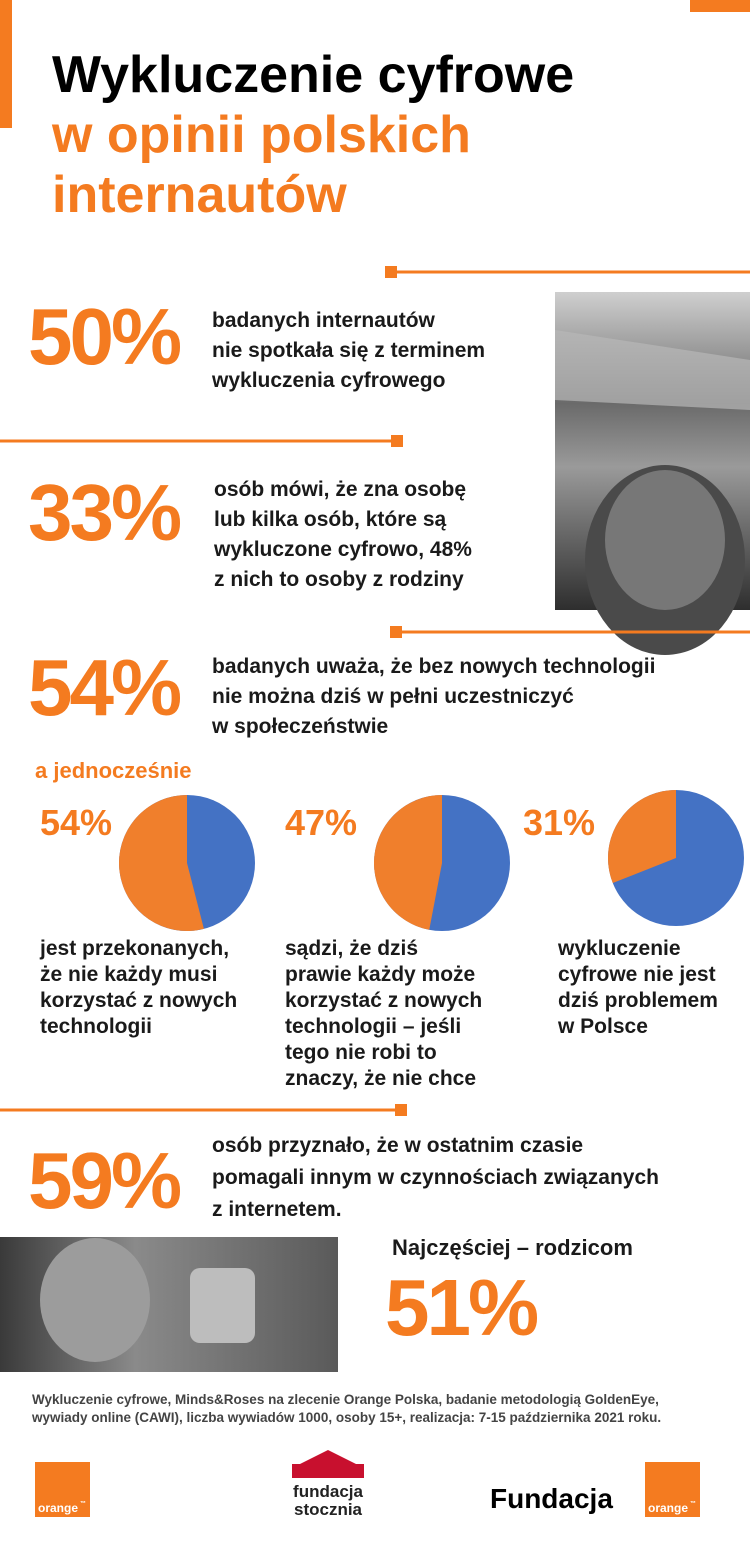  I want to click on stocznia-logo-mark, so click(328, 1464).